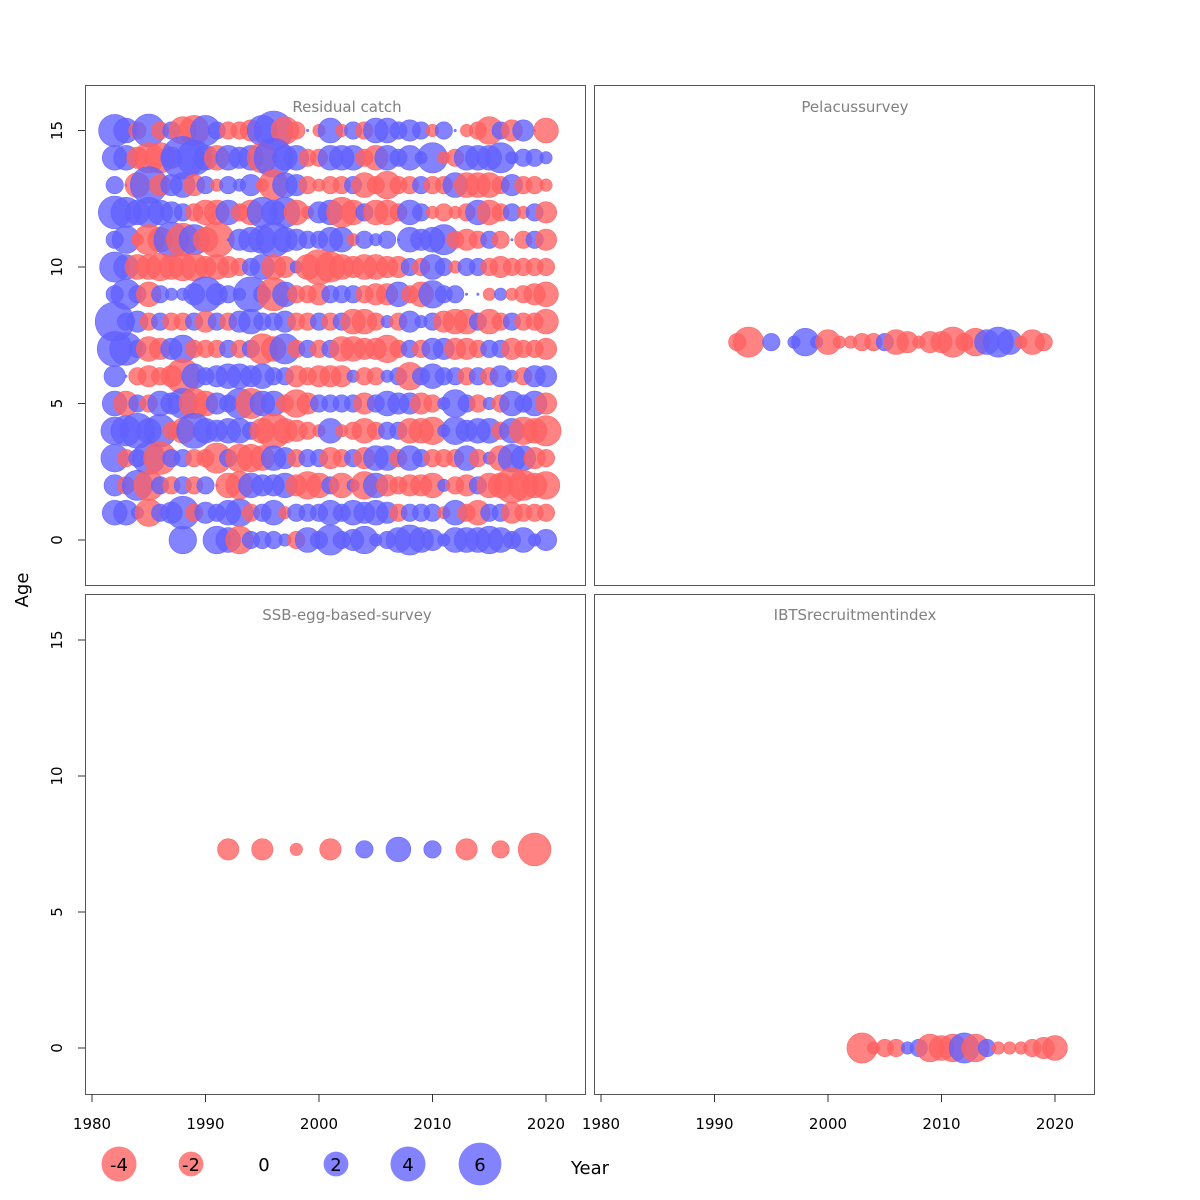 The image size is (1200, 1200). Describe the element at coordinates (855, 615) in the screenshot. I see `panel-title: IBTSrecruitmentindex` at that location.